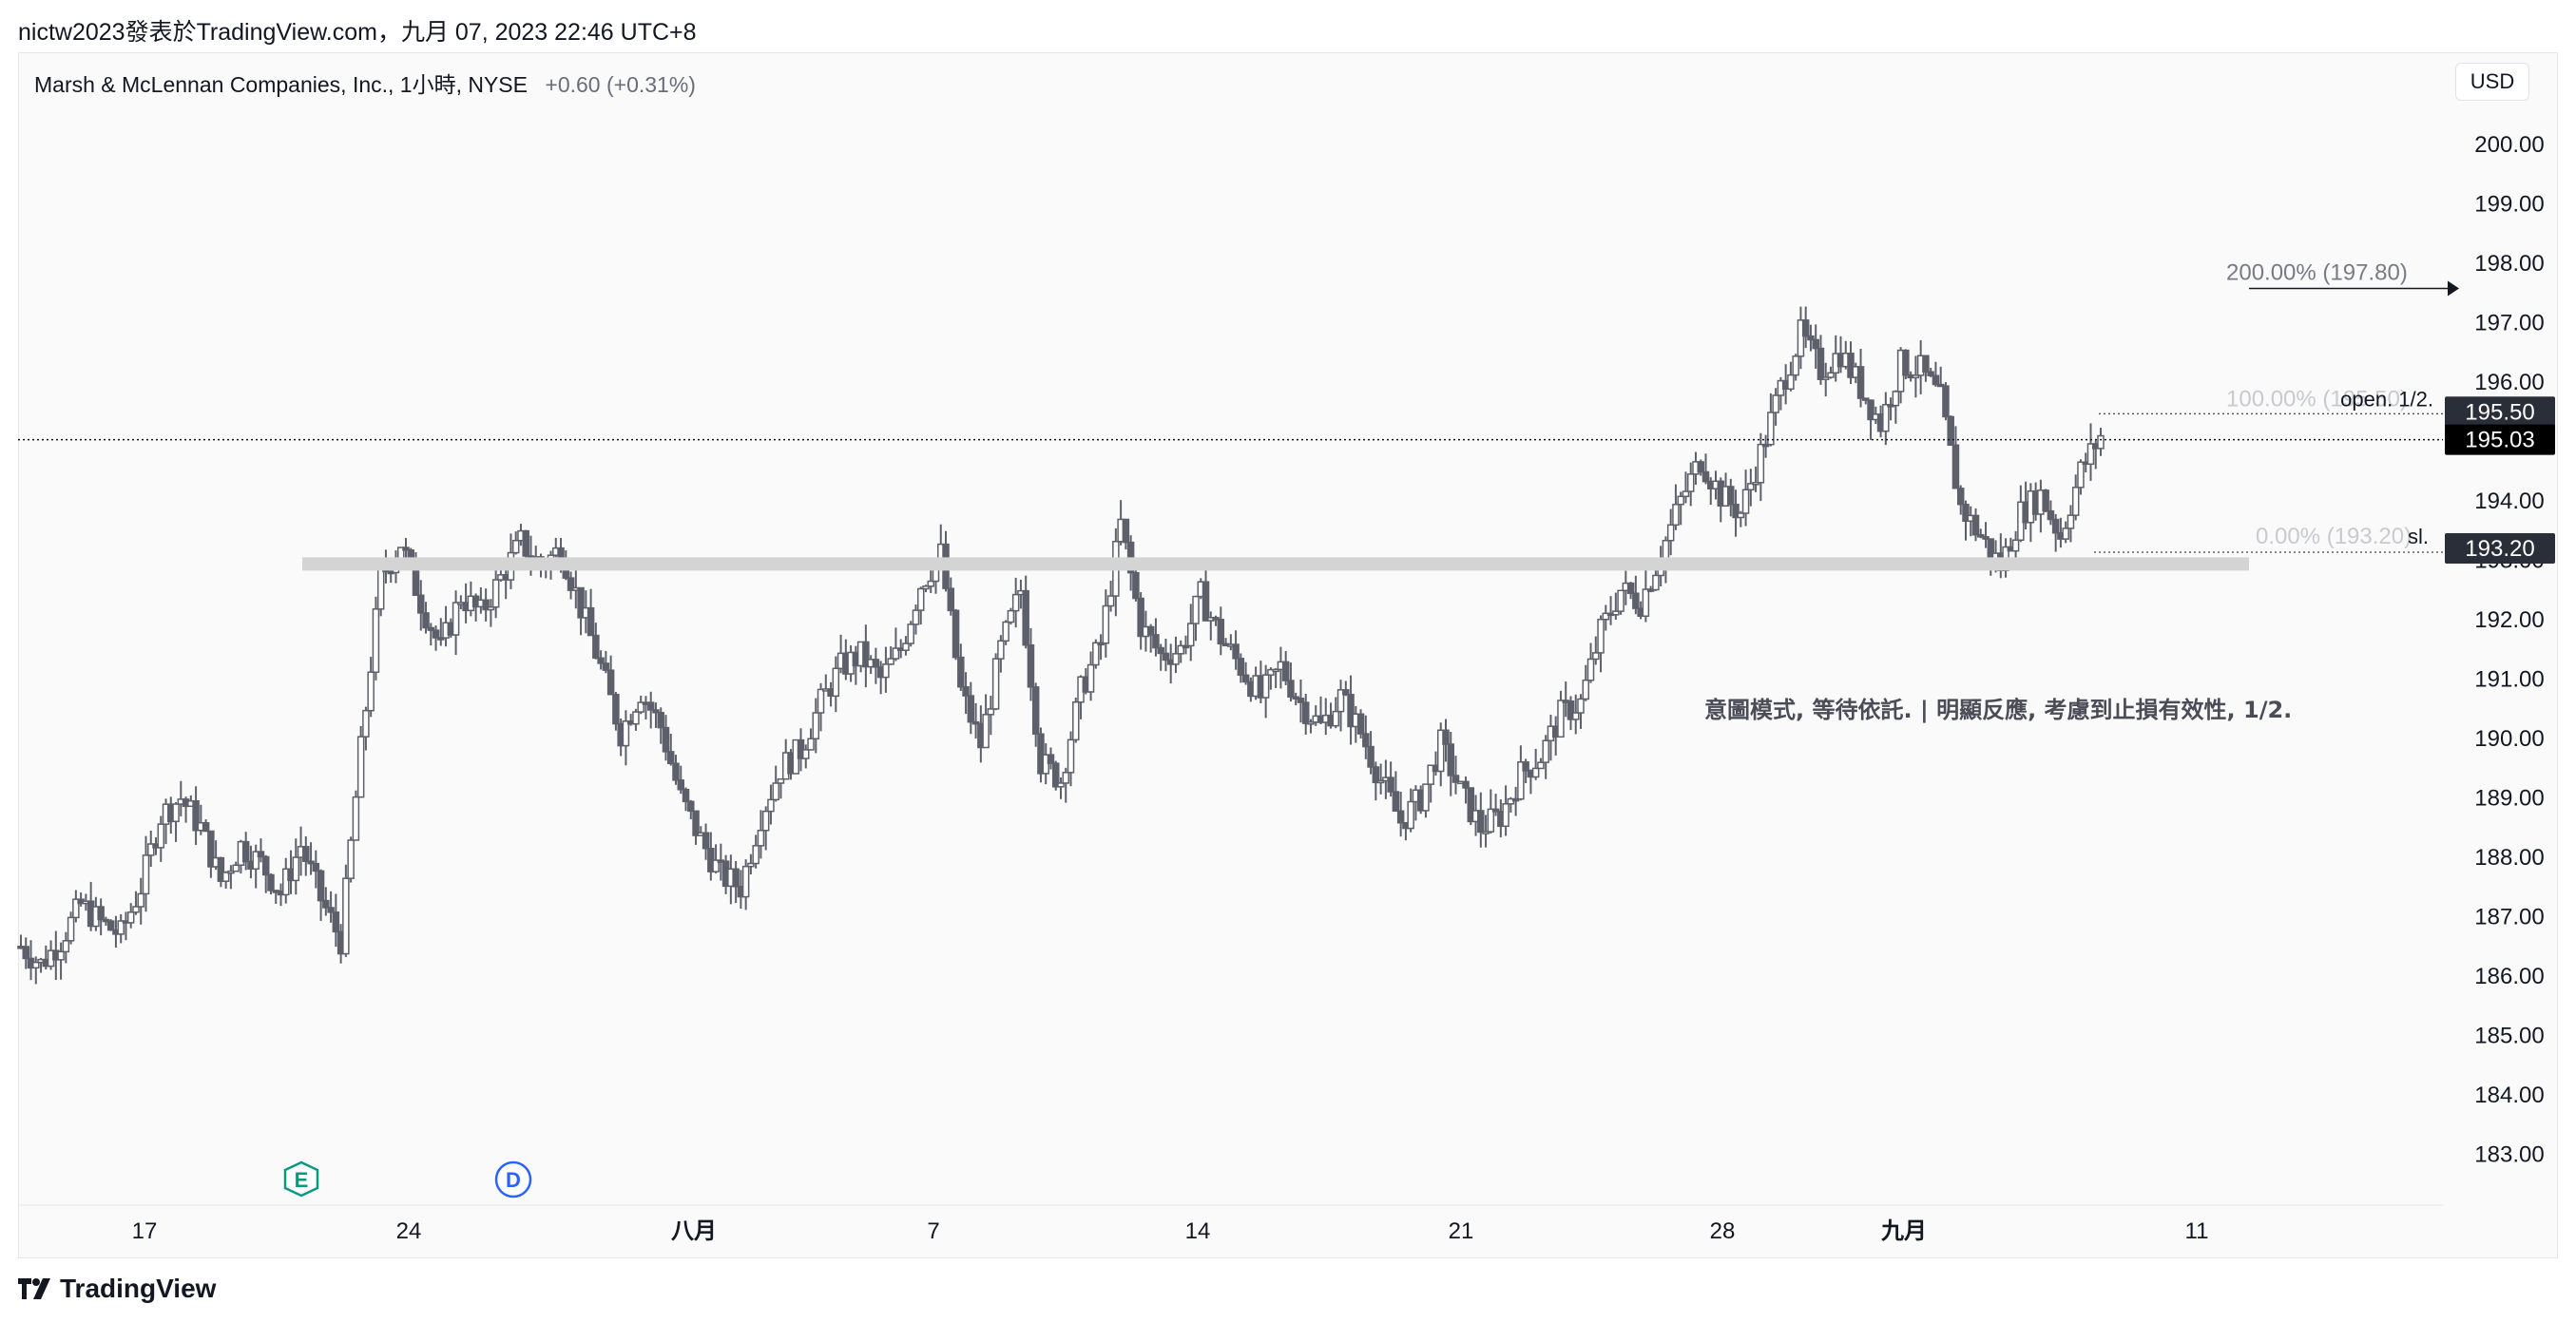 This screenshot has height=1323, width=2576. Describe the element at coordinates (2492, 82) in the screenshot. I see `currency-button: USD` at that location.